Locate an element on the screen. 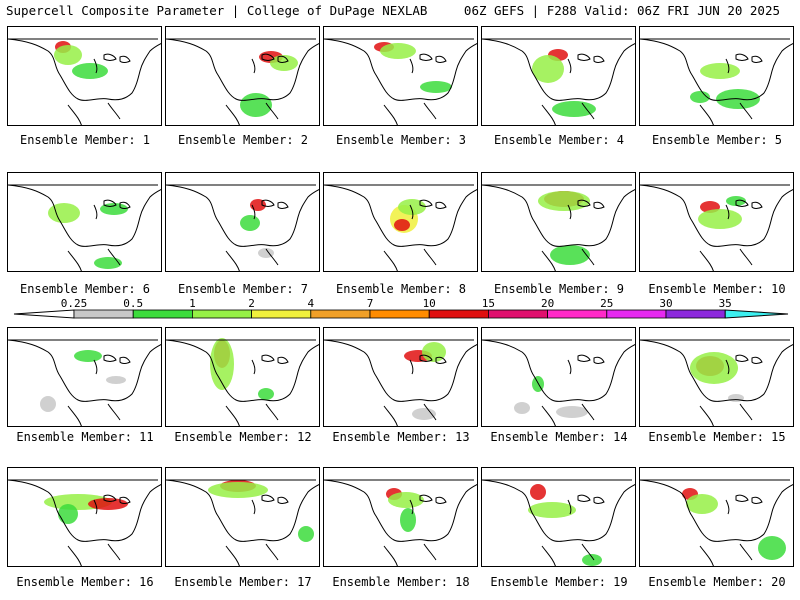  member-label: Ensemble Member: 2 is located at coordinates (243, 140).